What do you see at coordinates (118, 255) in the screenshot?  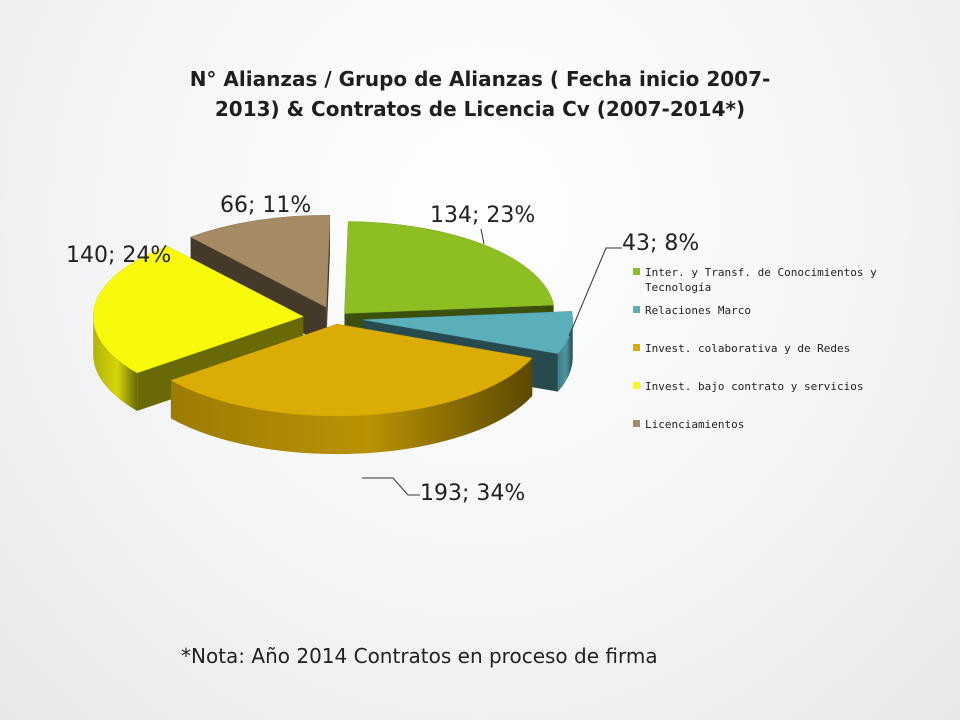 I see `data-label-4: 140; 24%` at bounding box center [118, 255].